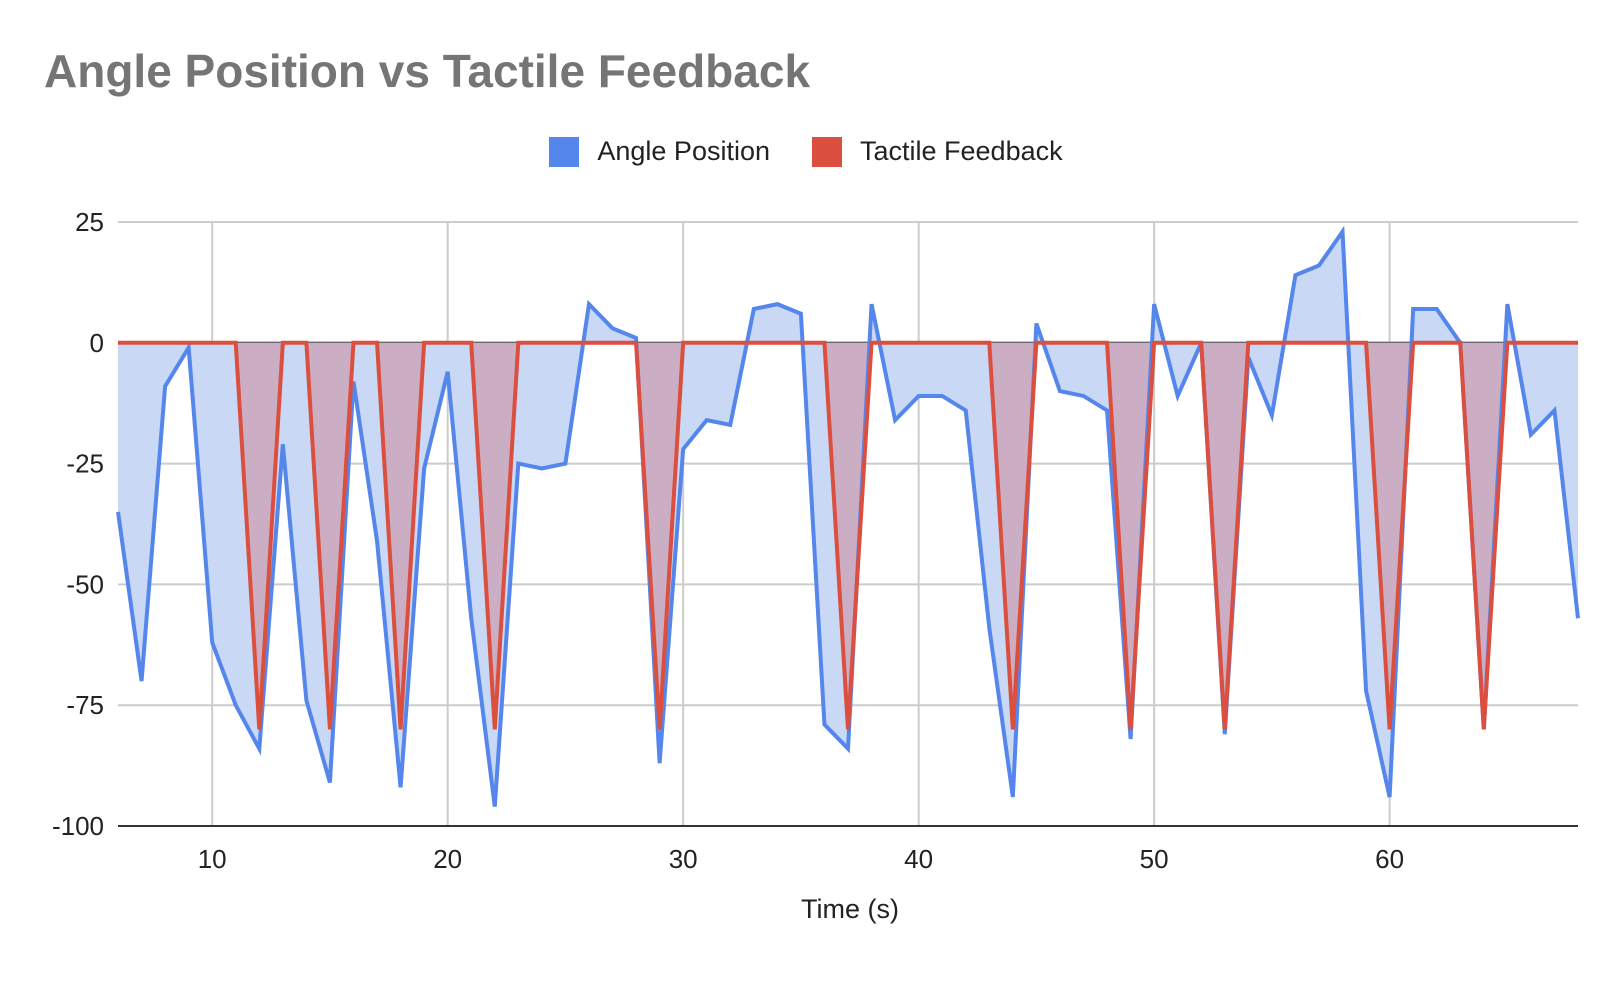  What do you see at coordinates (85, 705) in the screenshot?
I see `y-tick-label: -75` at bounding box center [85, 705].